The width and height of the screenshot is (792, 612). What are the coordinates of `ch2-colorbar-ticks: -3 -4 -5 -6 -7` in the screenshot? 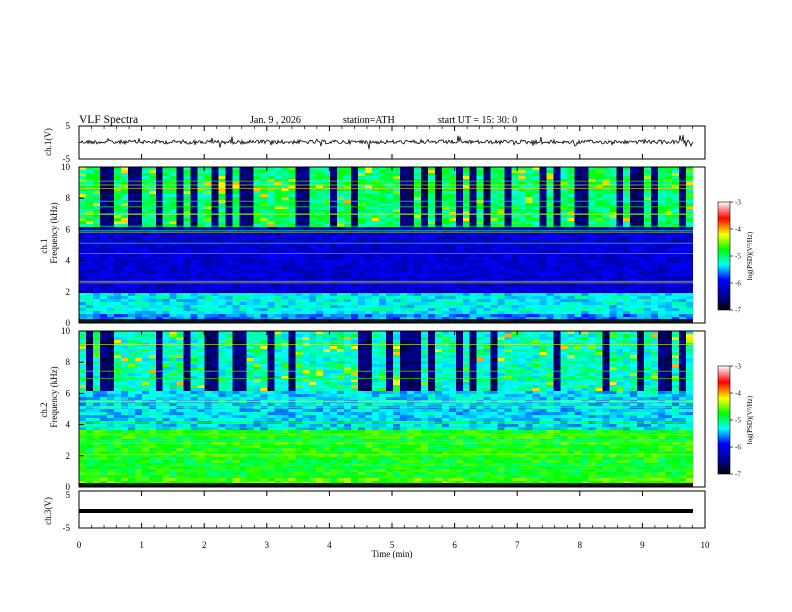 It's located at (735, 421).